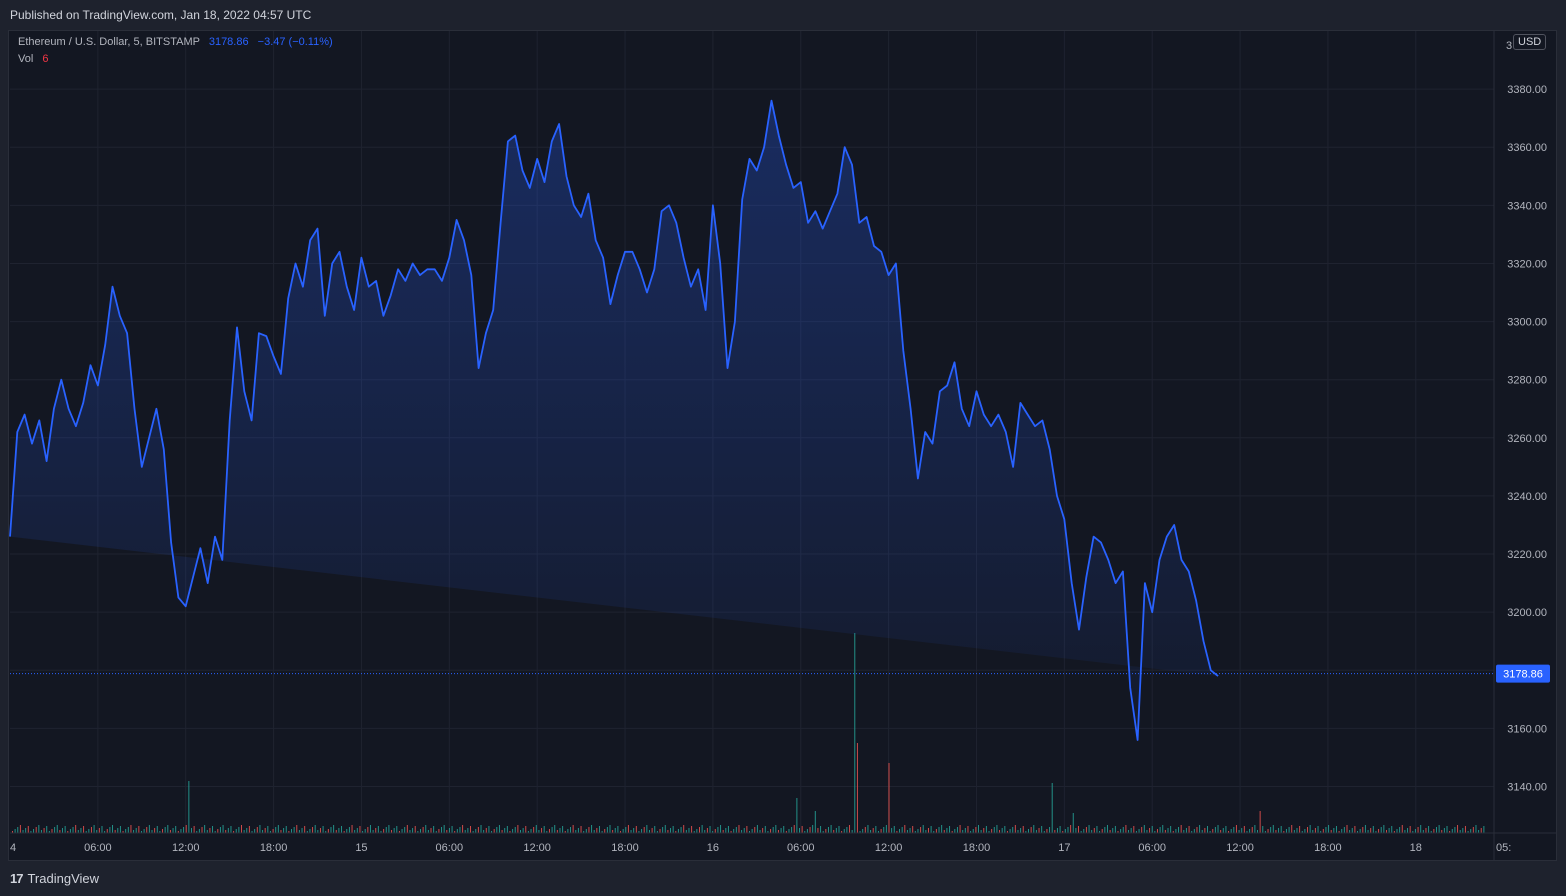 The image size is (1566, 896). I want to click on tradingview-logo: 17 TradingView, so click(54, 878).